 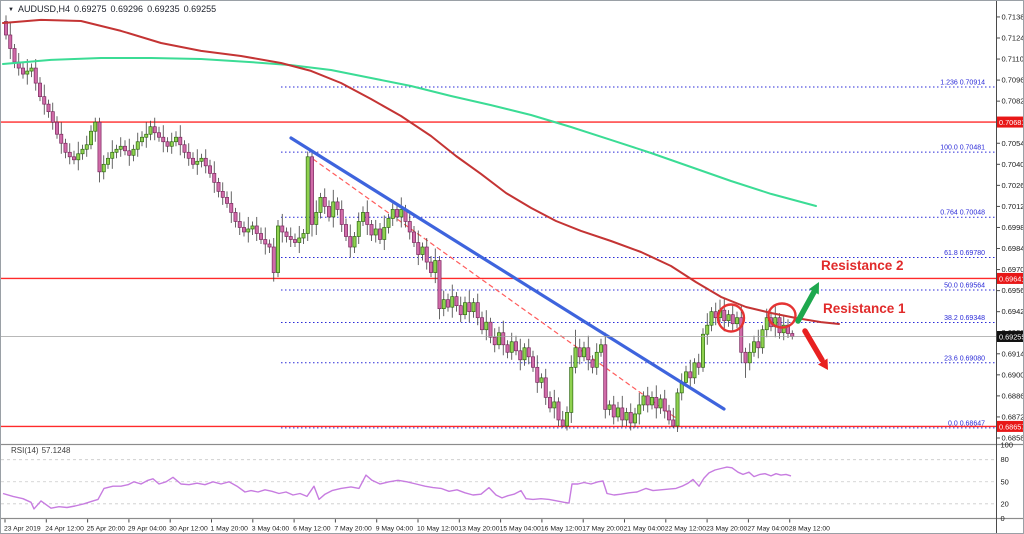 What do you see at coordinates (964, 318) in the screenshot?
I see `fib-label-38.2: 38.2 0.69348` at bounding box center [964, 318].